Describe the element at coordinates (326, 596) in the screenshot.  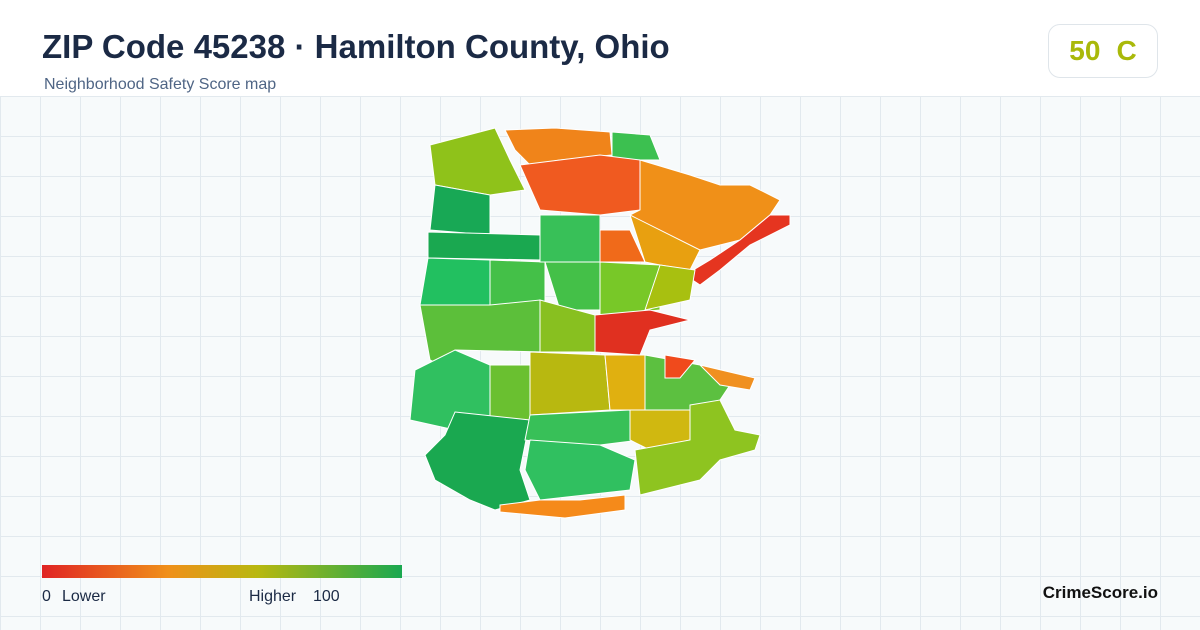
I see `legend-max: 100` at that location.